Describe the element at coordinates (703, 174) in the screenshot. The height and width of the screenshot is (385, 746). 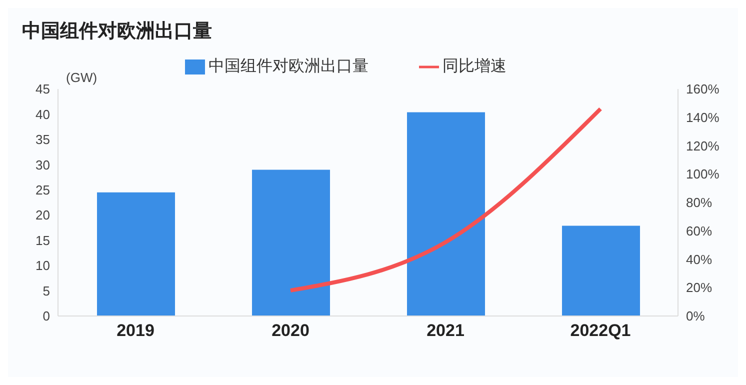
I see `y2-tick-label: 100%` at that location.